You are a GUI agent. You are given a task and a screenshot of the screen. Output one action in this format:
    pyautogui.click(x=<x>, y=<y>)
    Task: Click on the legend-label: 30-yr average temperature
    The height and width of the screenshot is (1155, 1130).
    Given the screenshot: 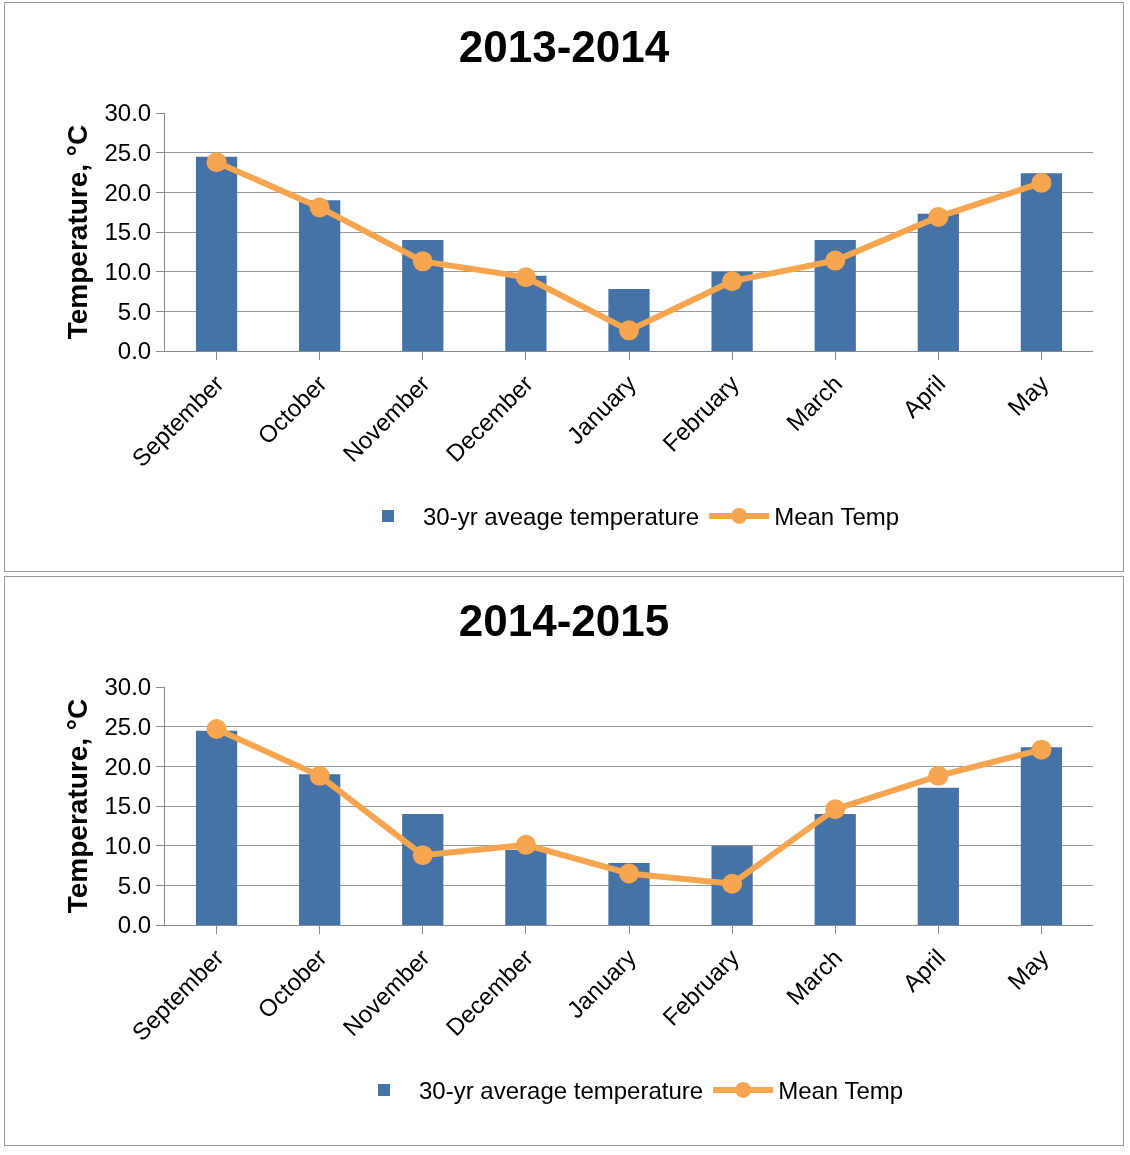 What is the action you would take?
    pyautogui.click(x=561, y=1091)
    